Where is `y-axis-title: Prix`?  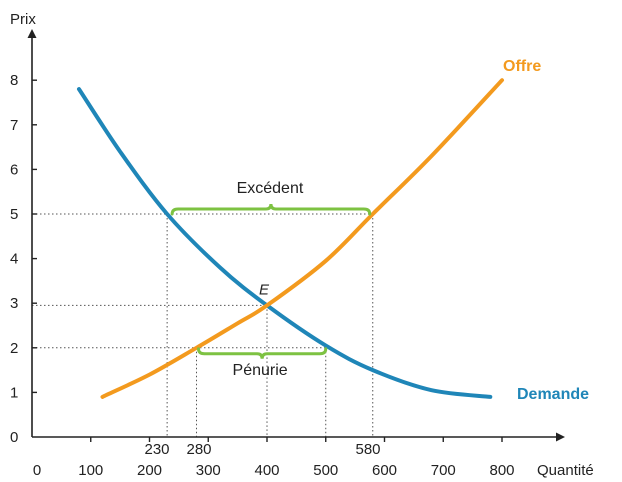
y-axis-title: Prix is located at coordinates (23, 19).